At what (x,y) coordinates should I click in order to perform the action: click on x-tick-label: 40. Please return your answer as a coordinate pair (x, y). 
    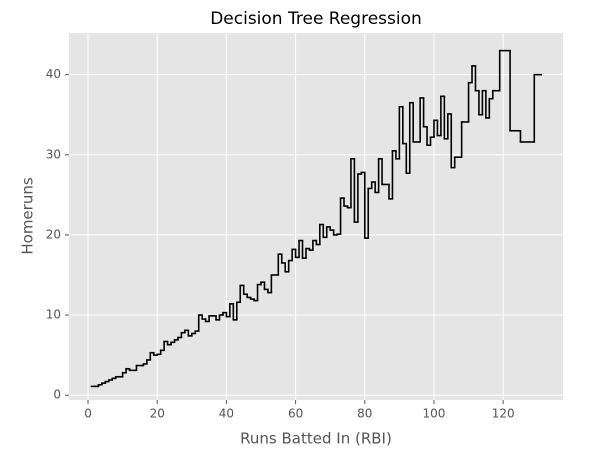
    Looking at the image, I should click on (226, 414).